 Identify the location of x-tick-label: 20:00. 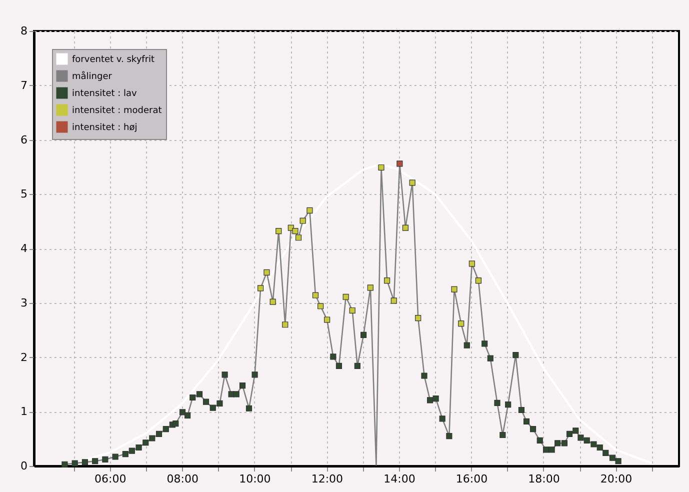
(616, 479).